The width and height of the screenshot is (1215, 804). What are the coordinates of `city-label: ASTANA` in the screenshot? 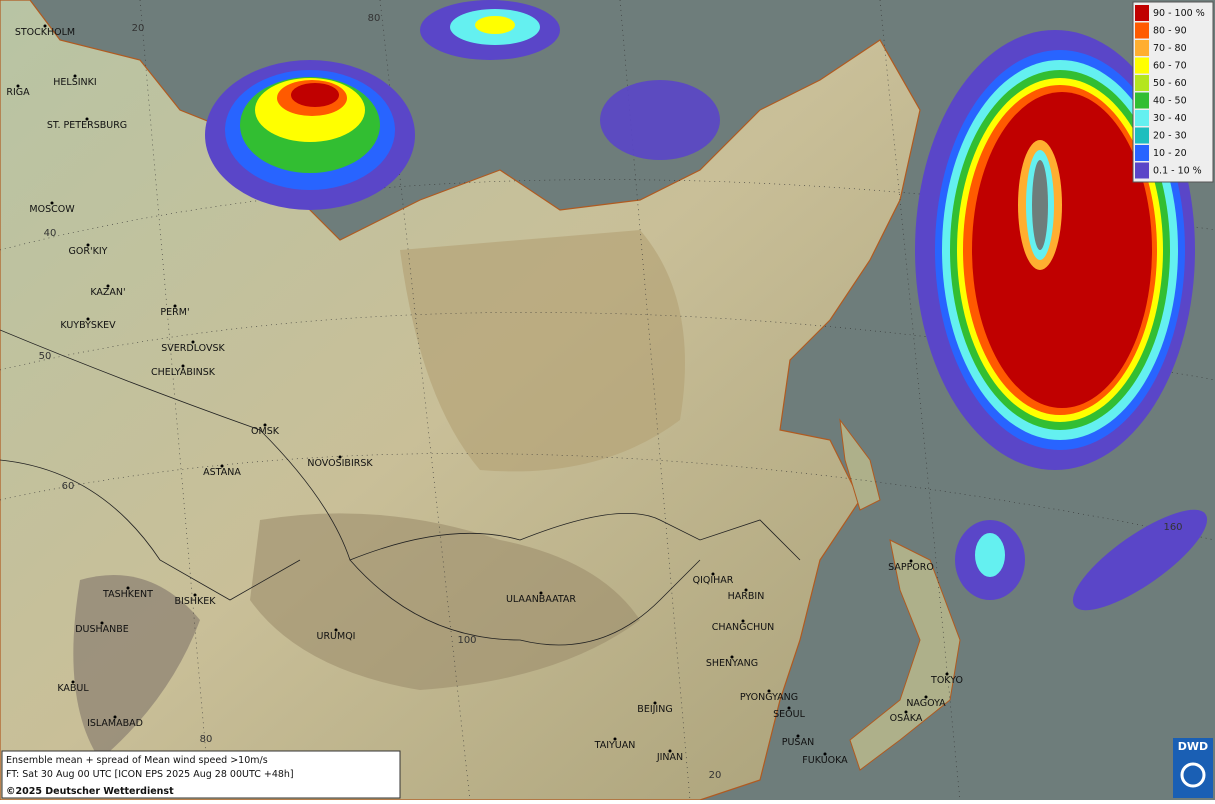 It's located at (222, 472).